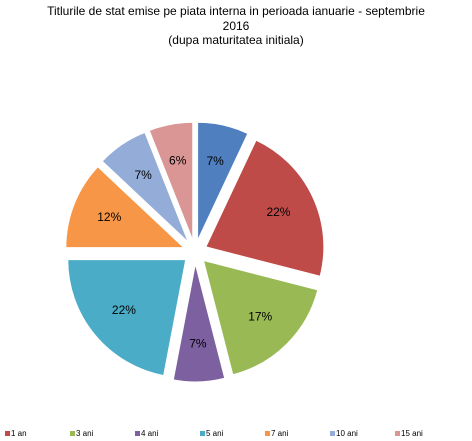 The height and width of the screenshot is (441, 472). What do you see at coordinates (347, 433) in the screenshot?
I see `legend-label: 10 ani` at bounding box center [347, 433].